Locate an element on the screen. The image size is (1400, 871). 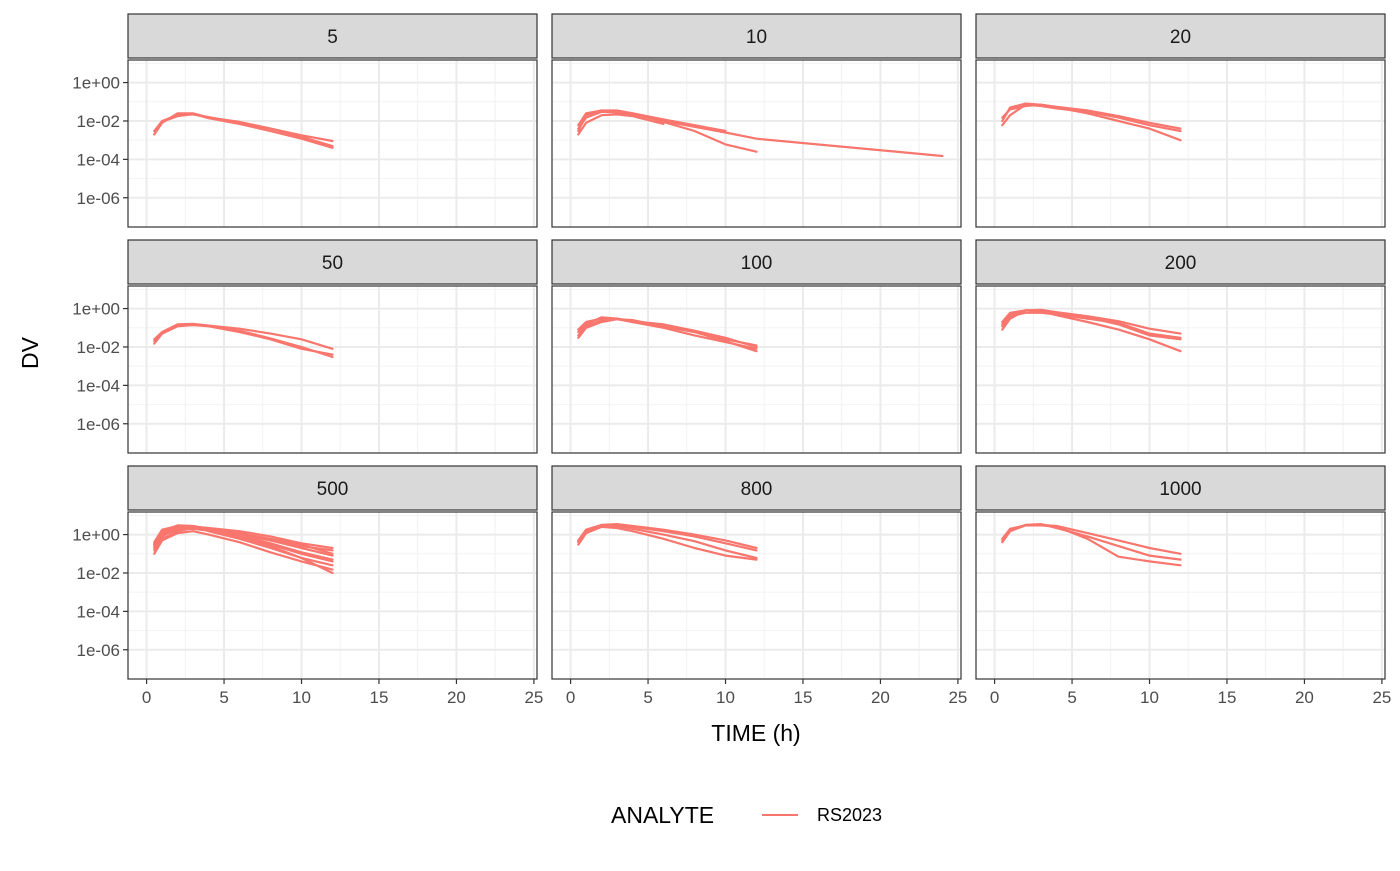
facet-strip-label: 1000 is located at coordinates (1180, 489).